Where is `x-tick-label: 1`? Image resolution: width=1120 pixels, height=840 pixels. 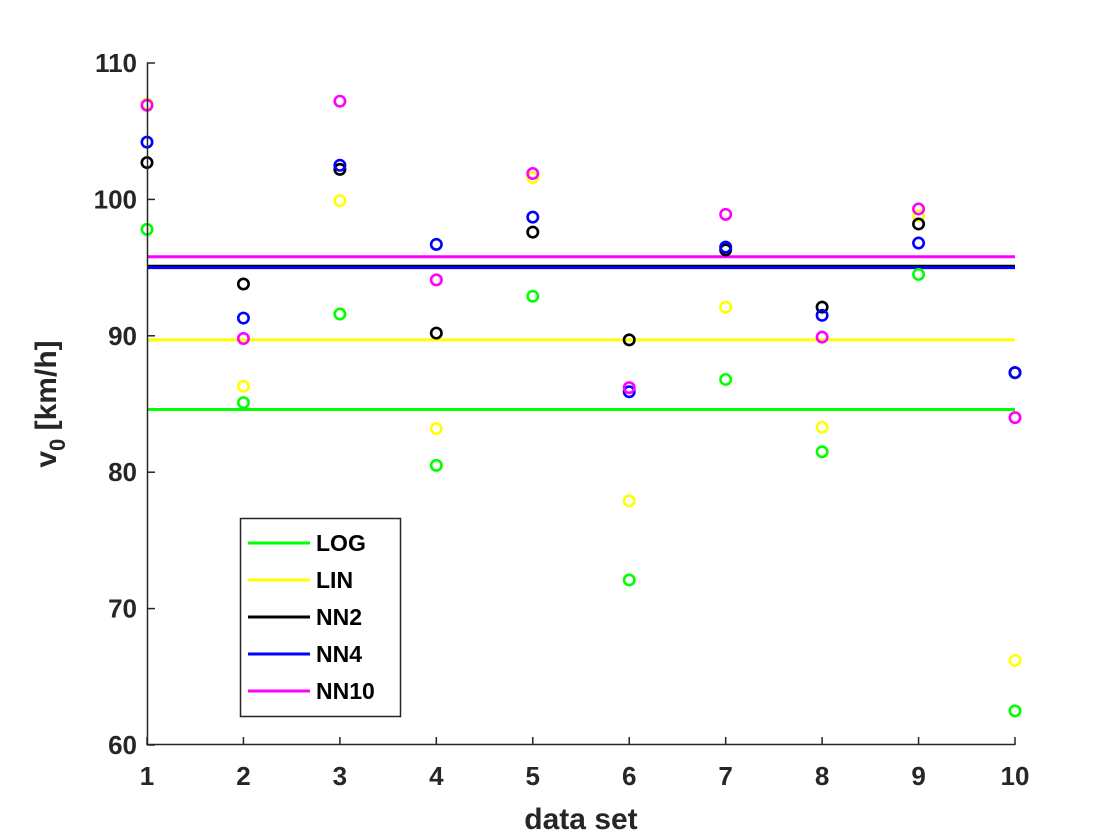 x-tick-label: 1 is located at coordinates (147, 776).